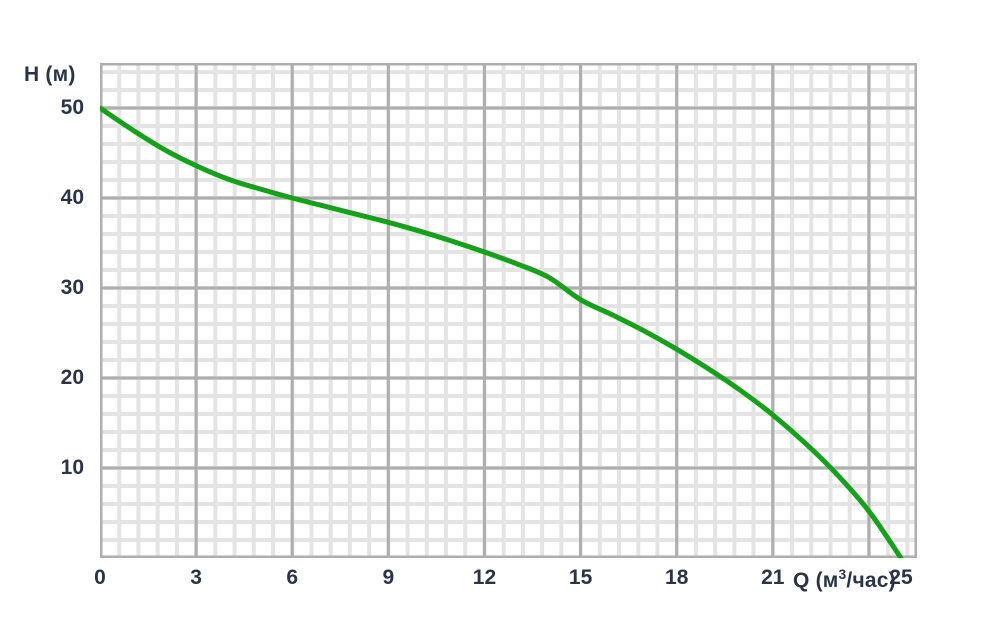 This screenshot has height=635, width=991. Describe the element at coordinates (677, 577) in the screenshot. I see `x-tick-label: 18` at that location.